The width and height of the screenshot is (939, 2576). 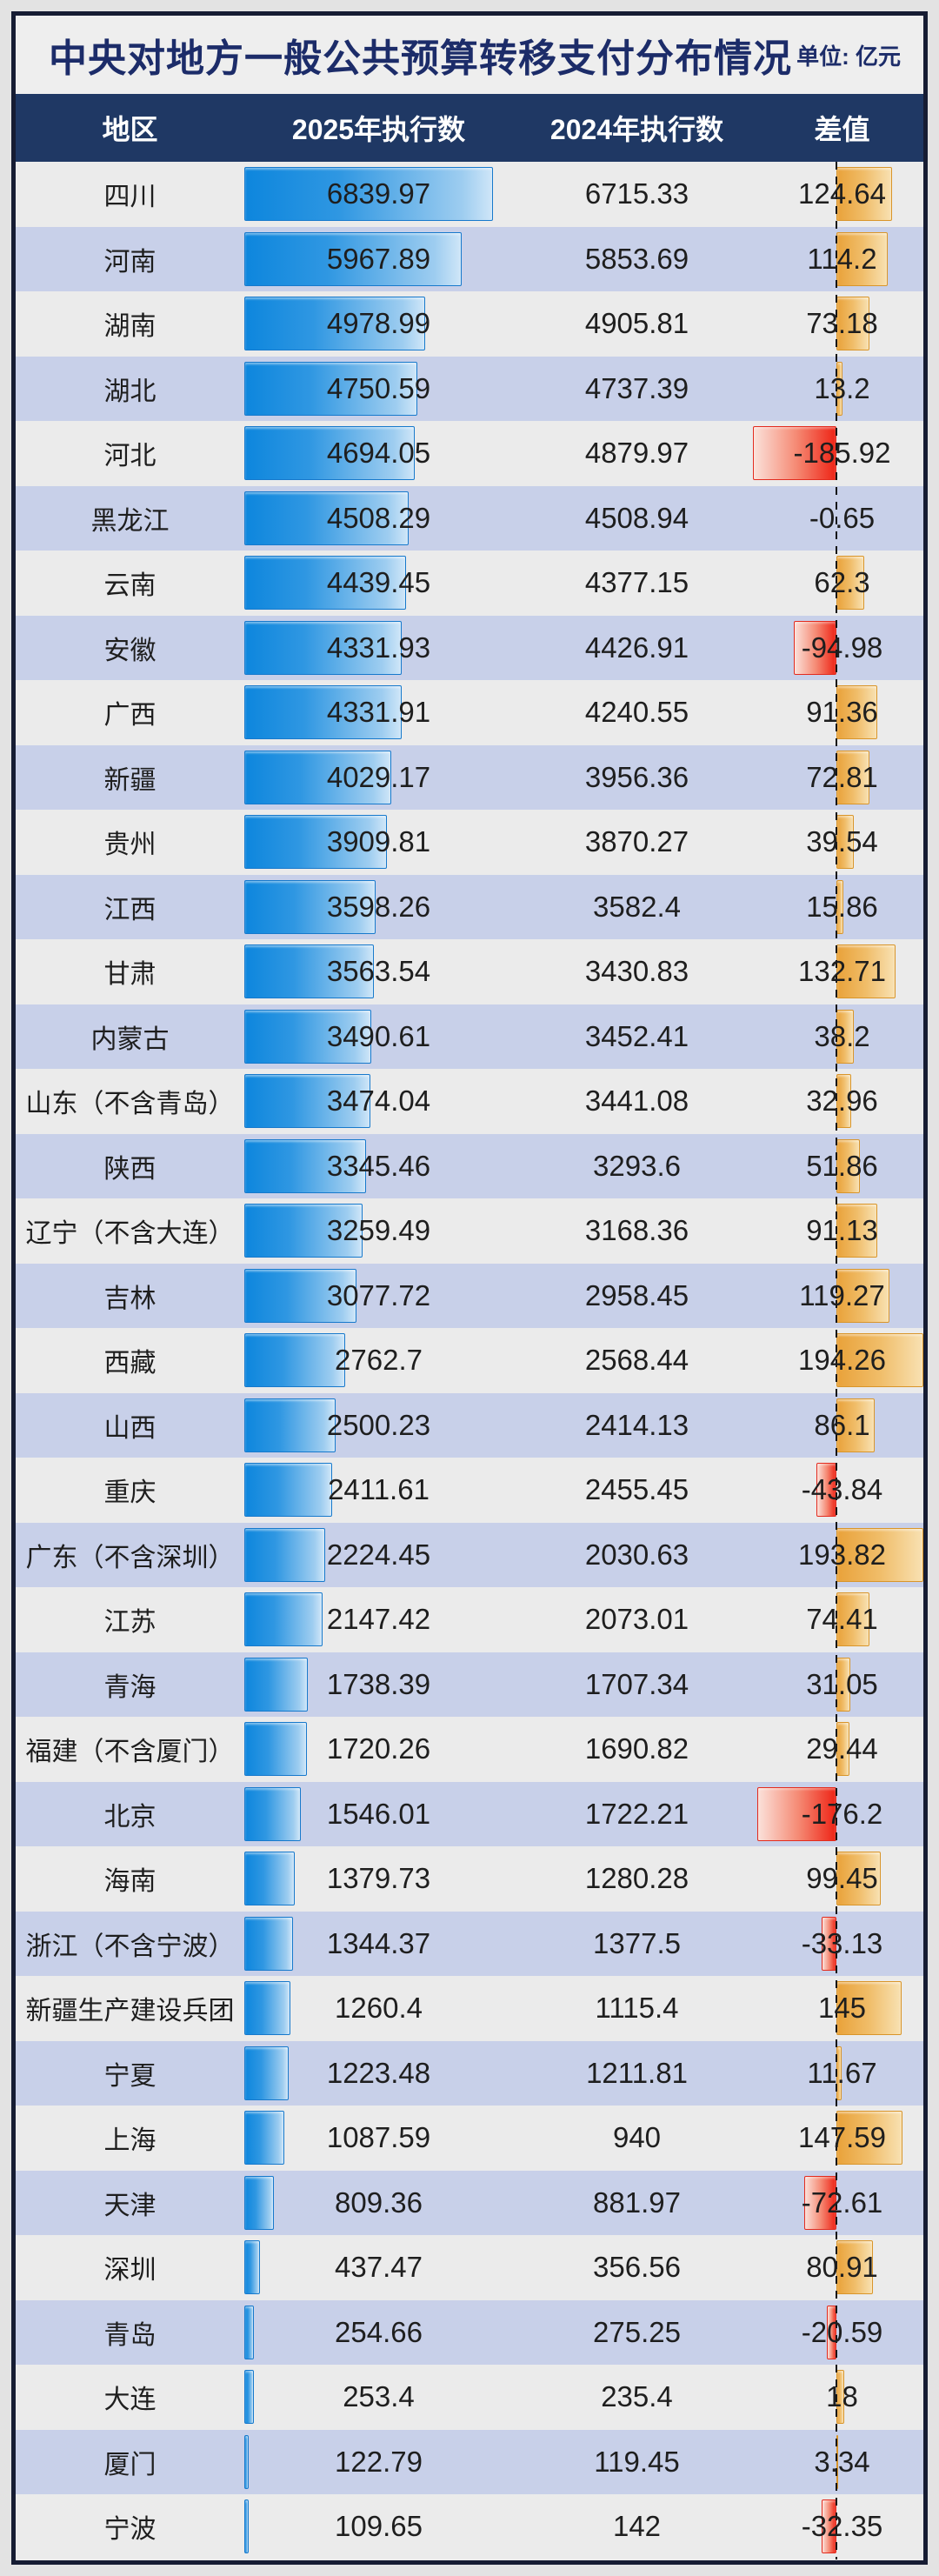 I want to click on region-cell: 青岛, so click(x=129, y=2335).